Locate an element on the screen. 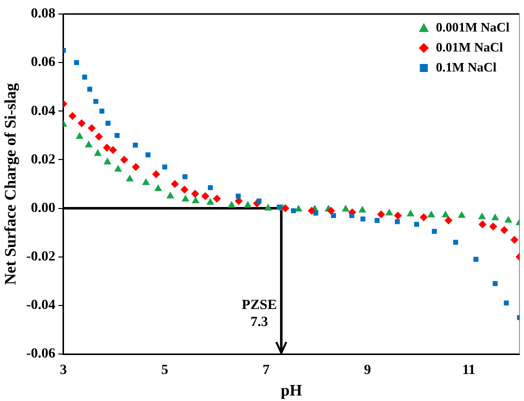  x-tick-label: 9 is located at coordinates (367, 370).